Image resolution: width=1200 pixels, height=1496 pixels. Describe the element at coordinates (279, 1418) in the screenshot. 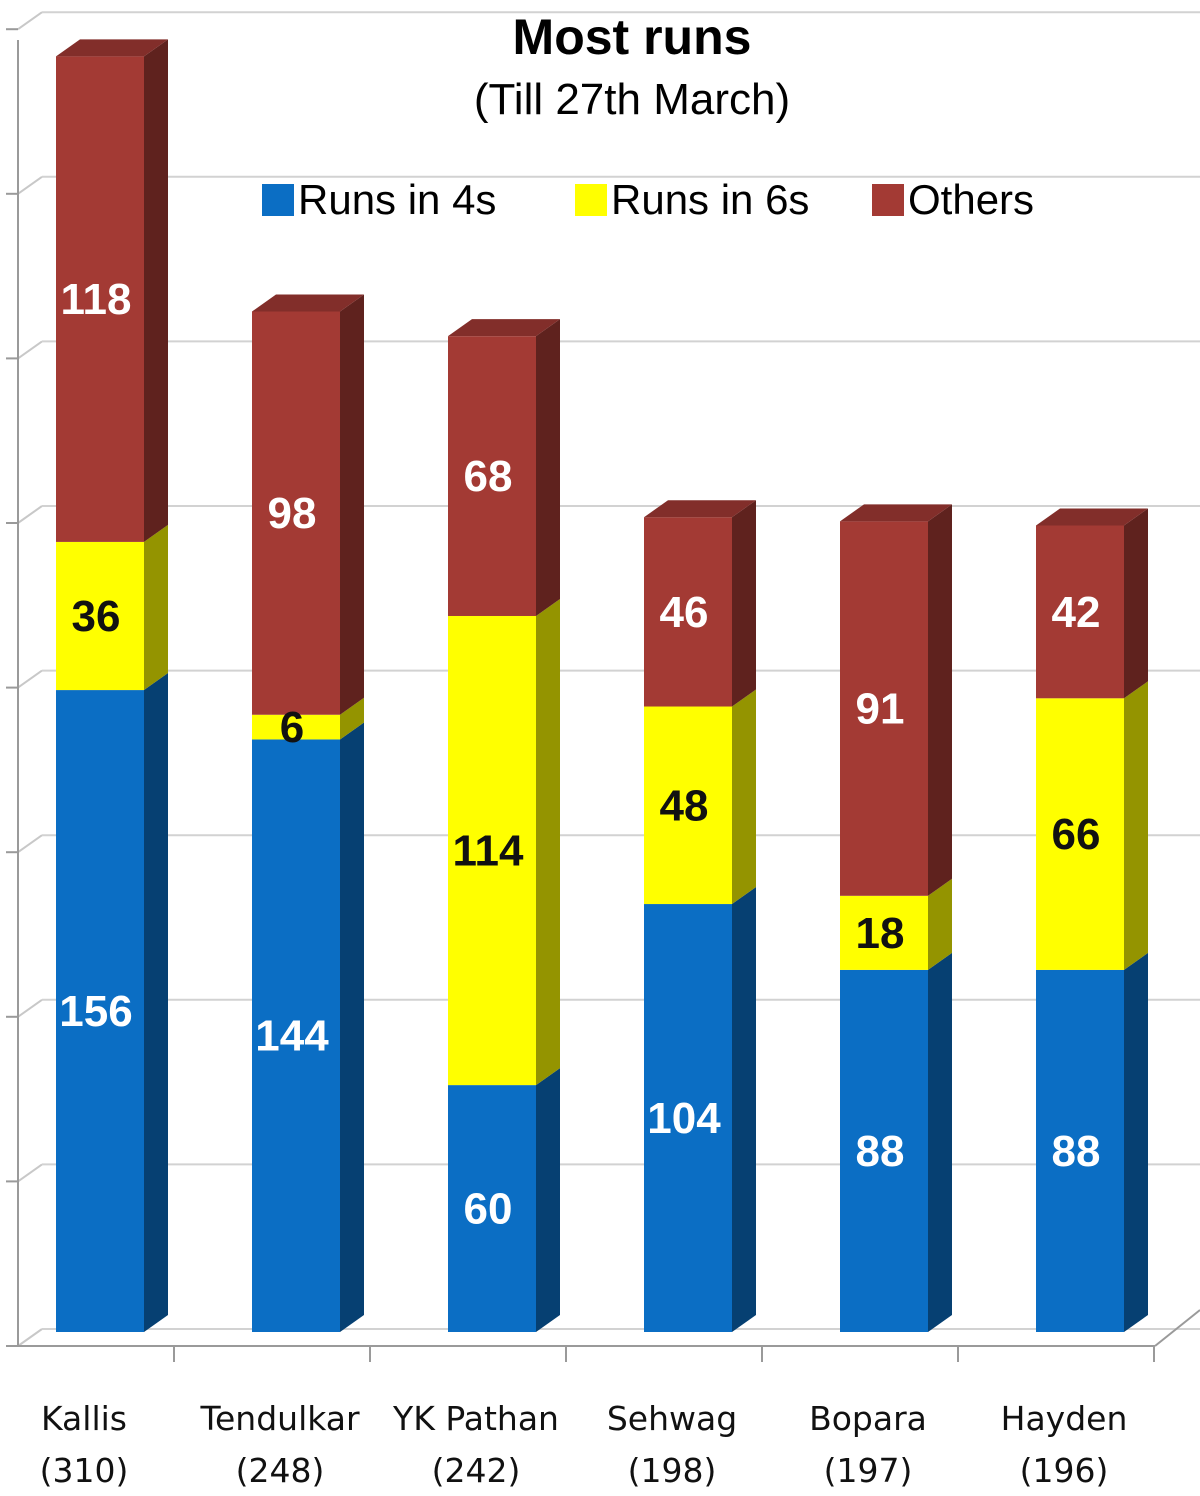

I see `category-label: Tendulkar` at that location.